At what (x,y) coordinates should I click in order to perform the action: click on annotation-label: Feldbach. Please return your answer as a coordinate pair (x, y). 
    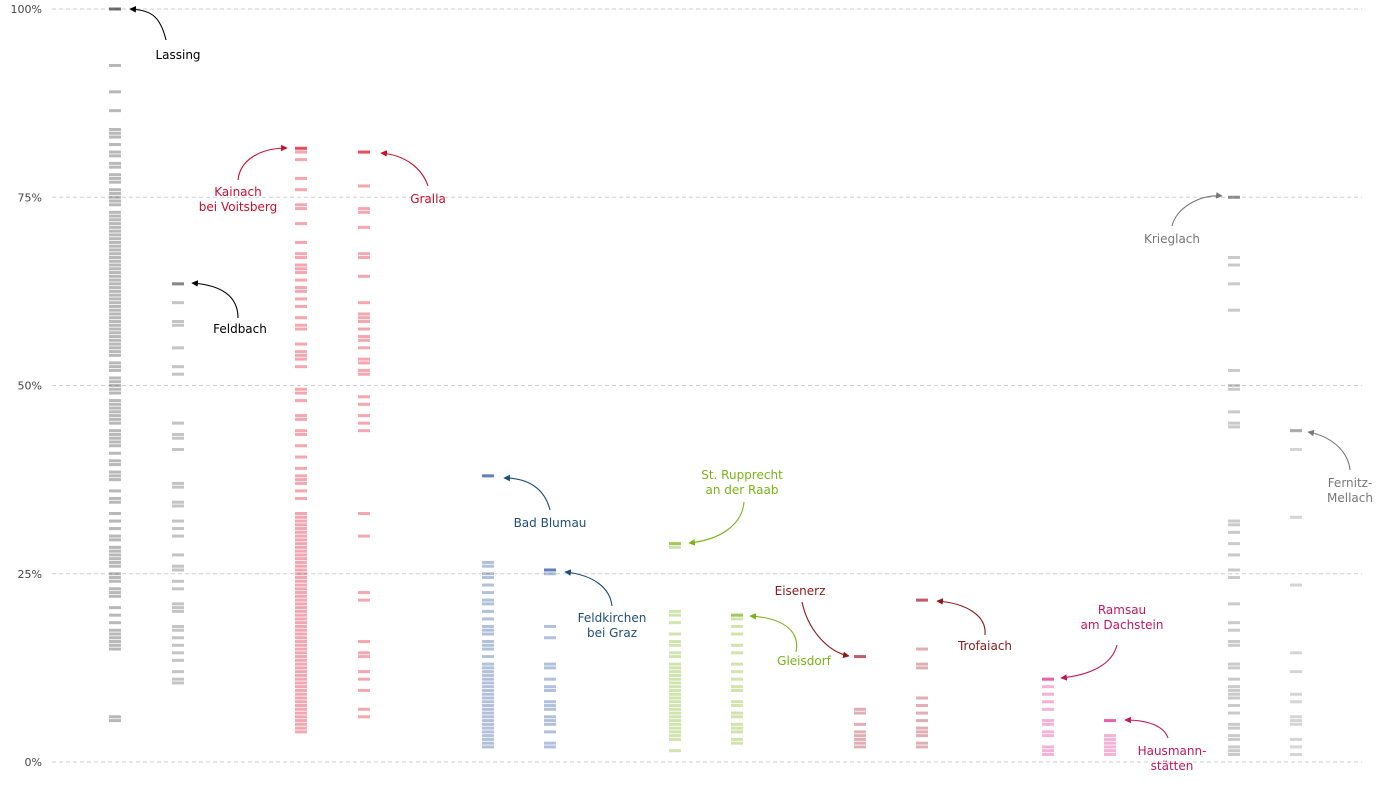
    Looking at the image, I should click on (240, 329).